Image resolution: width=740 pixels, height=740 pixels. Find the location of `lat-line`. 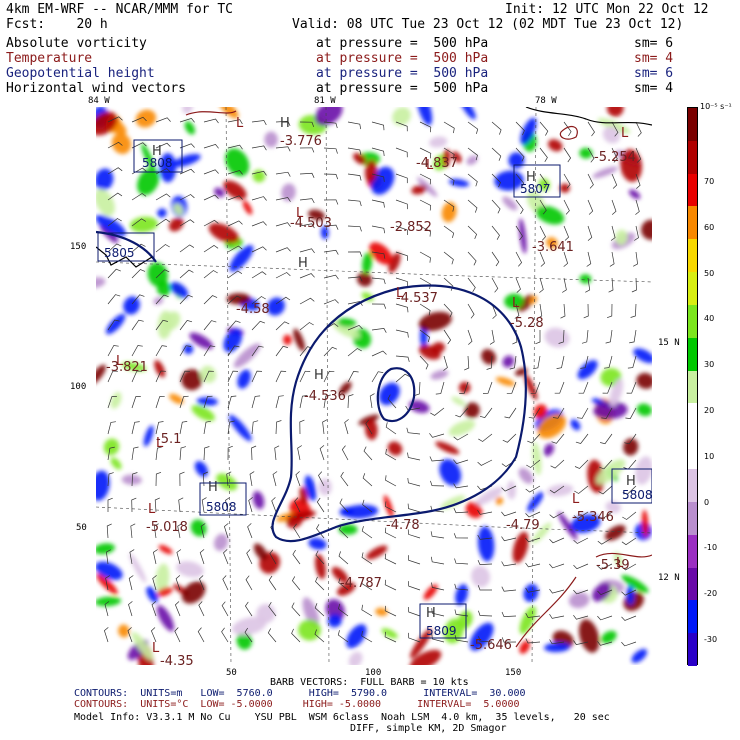

lat-line is located at coordinates (374, 272).